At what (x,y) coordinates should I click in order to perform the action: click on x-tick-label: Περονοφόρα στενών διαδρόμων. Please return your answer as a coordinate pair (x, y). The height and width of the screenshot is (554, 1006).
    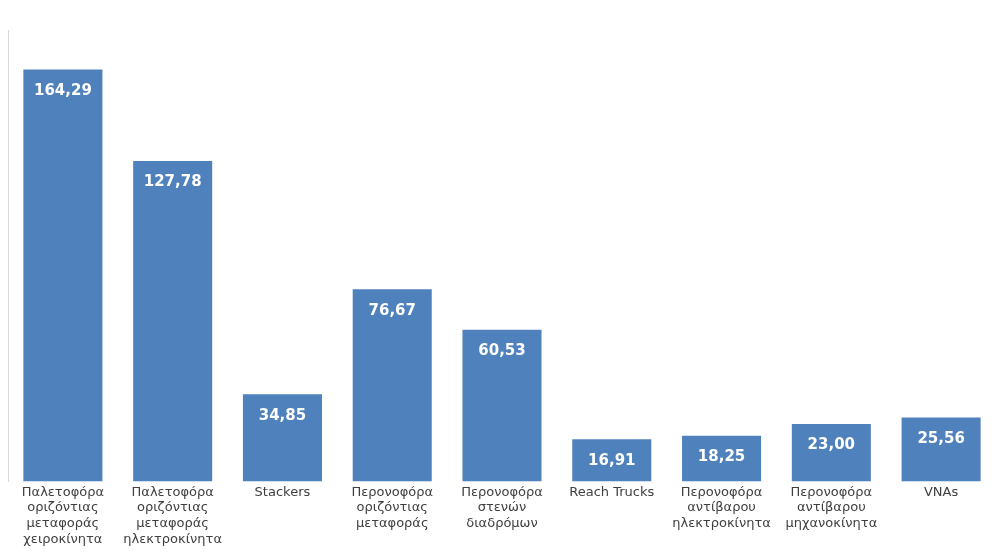
    Looking at the image, I should click on (502, 506).